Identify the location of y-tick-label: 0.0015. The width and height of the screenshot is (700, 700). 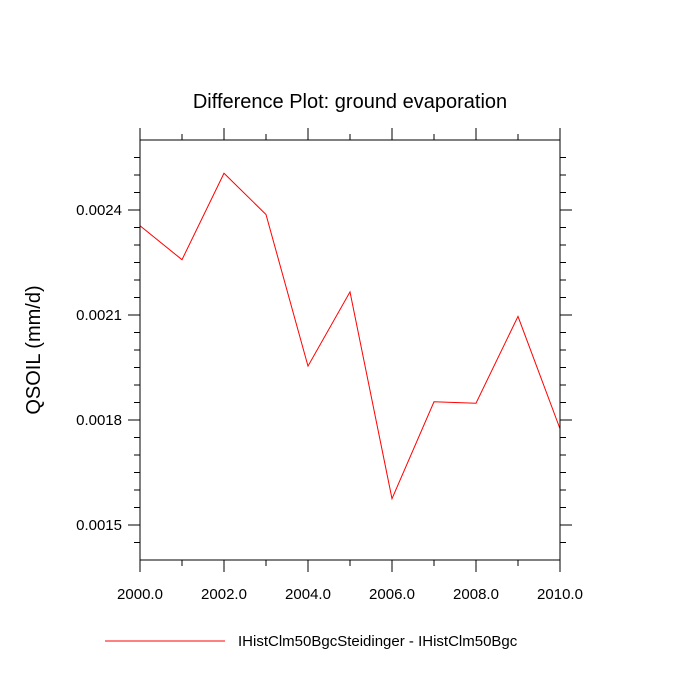
(99, 525).